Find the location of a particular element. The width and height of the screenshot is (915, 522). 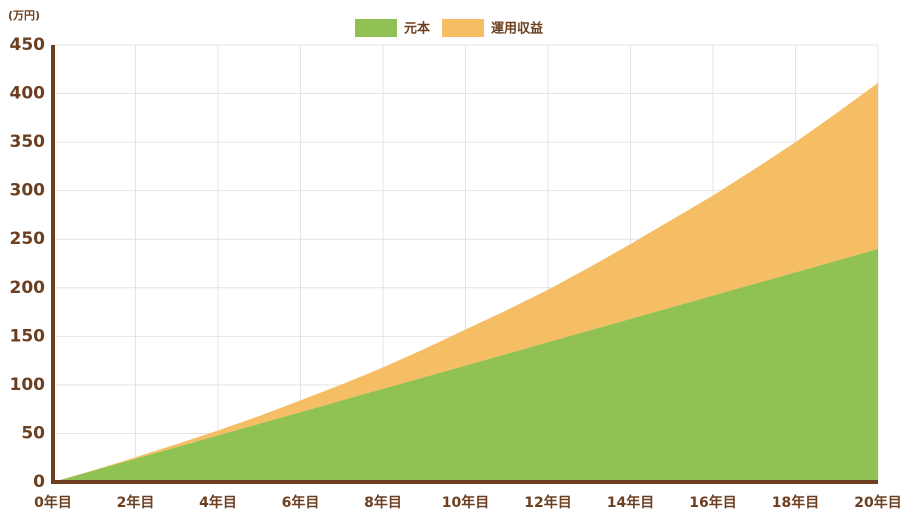

x-tick-label: 8年目 is located at coordinates (383, 502).